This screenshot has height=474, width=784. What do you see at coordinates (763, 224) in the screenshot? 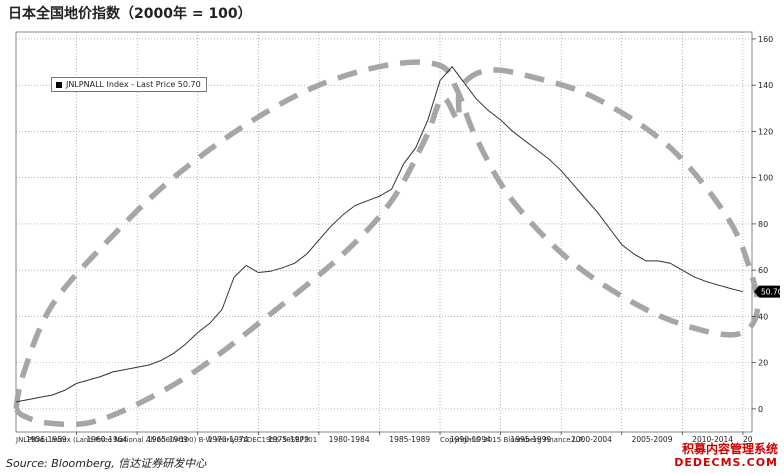
I see `y-tick-label: 80` at bounding box center [763, 224].